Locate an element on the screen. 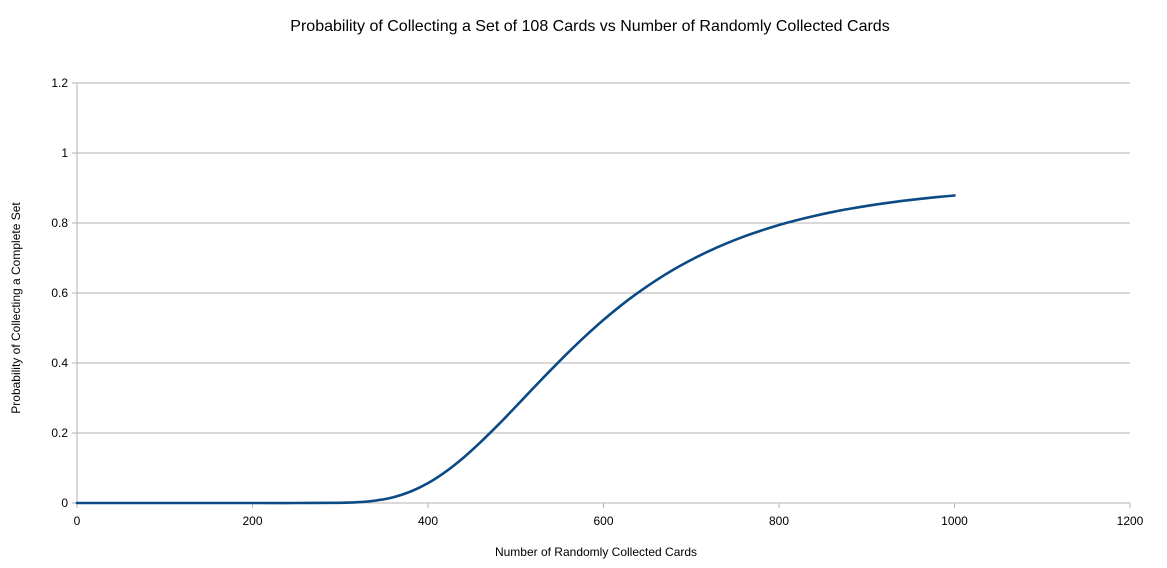 This screenshot has width=1167, height=568. x-tick-labels: 0 200 400 600 800 1000 1200 is located at coordinates (609, 521).